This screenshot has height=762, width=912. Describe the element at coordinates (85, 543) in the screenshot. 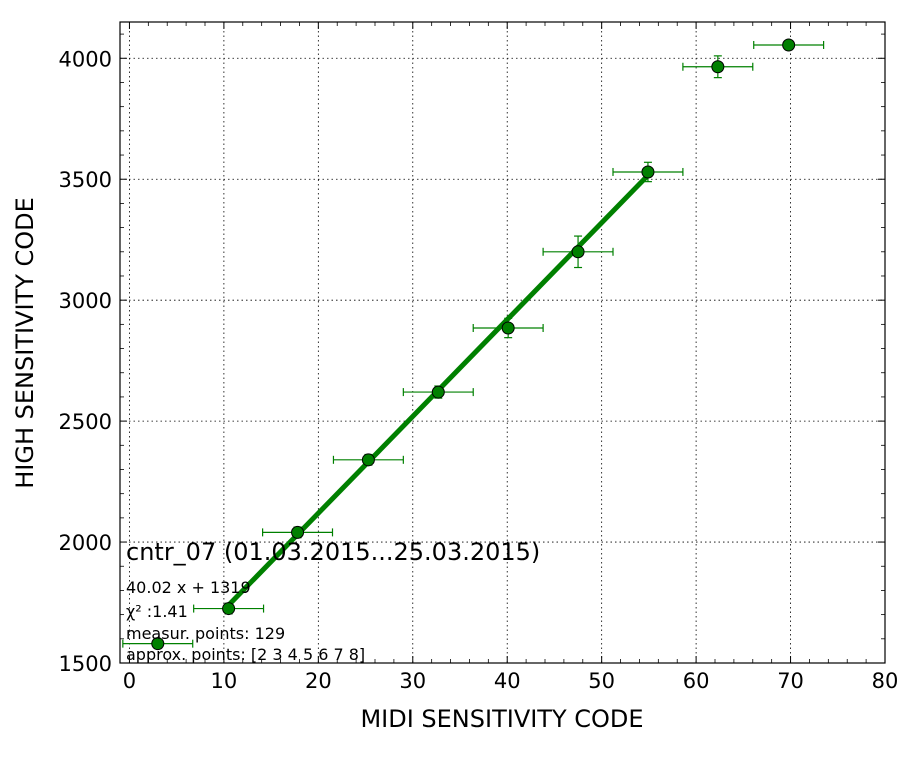

I see `y-tick-label: 2000` at that location.